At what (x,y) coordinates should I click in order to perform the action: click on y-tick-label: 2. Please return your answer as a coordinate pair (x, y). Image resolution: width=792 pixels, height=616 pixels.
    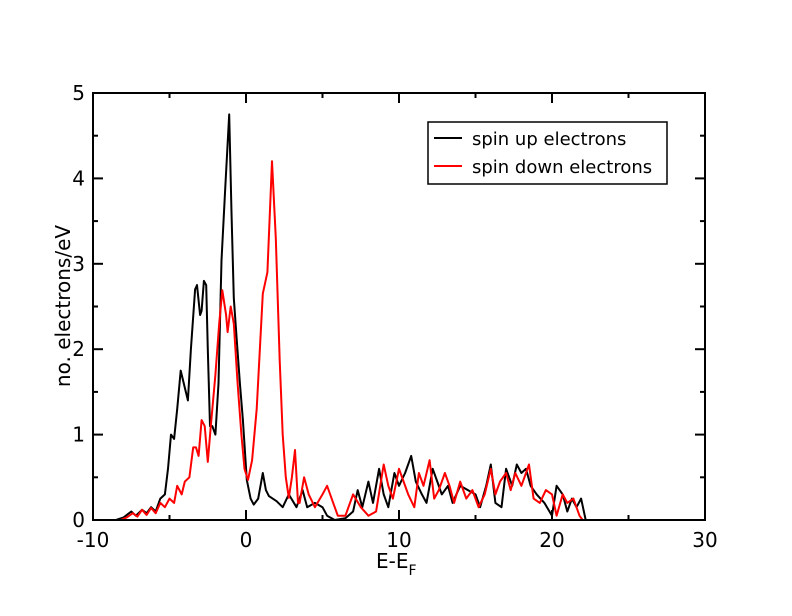
    Looking at the image, I should click on (78, 349).